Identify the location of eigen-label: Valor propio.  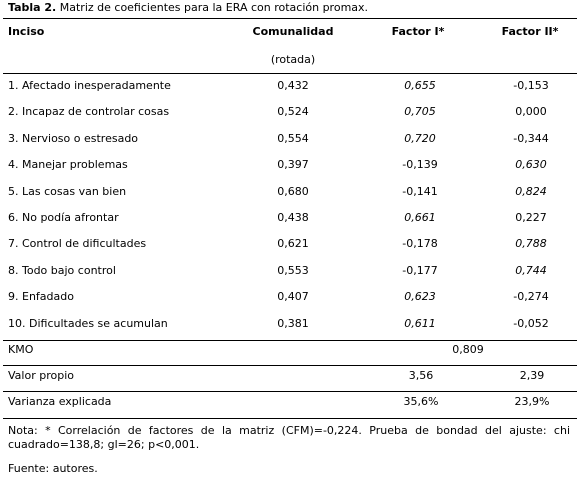
(41, 375).